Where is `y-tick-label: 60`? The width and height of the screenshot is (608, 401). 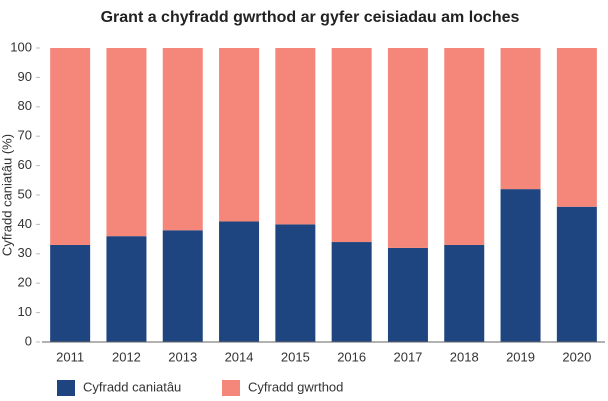
y-tick-label: 60 is located at coordinates (25, 164).